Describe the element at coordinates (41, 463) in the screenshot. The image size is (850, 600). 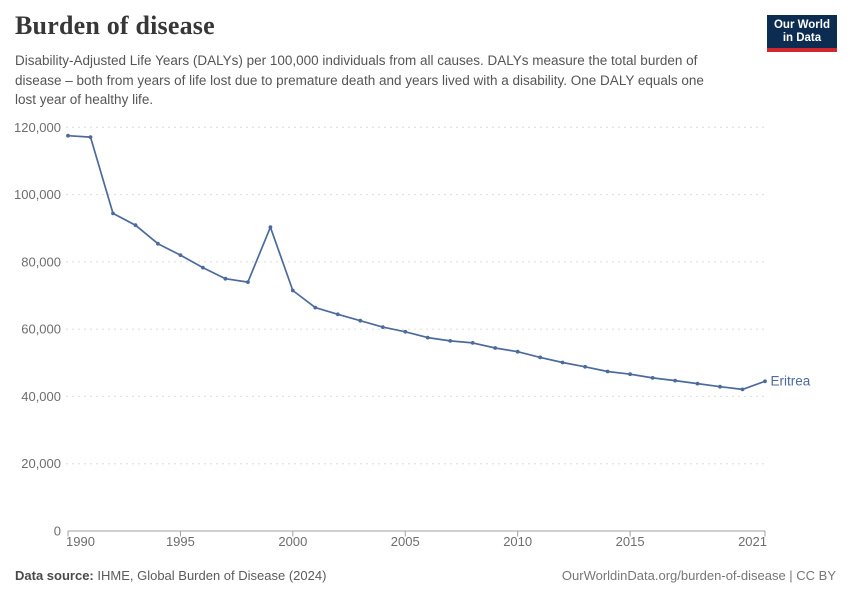
I see `y-axis-tick-label: 20,000` at that location.